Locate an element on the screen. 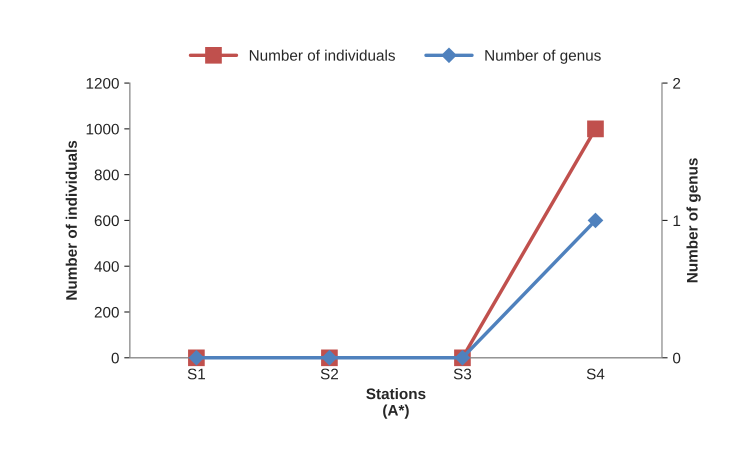  y2-tick-label: 0 is located at coordinates (676, 358).